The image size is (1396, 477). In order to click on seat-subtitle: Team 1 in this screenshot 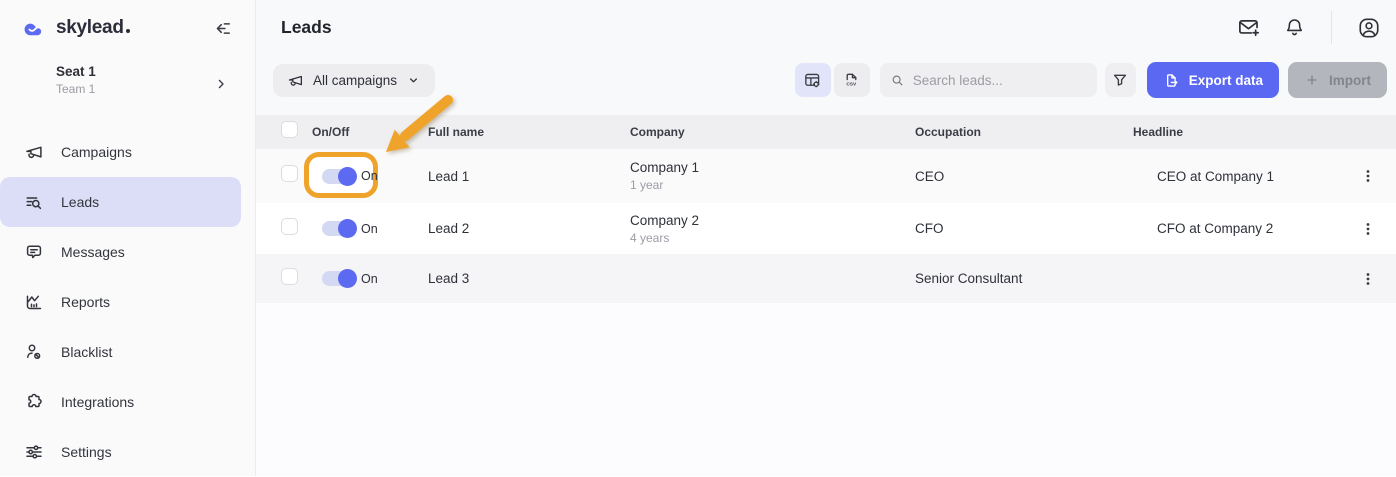, I will do `click(76, 89)`.